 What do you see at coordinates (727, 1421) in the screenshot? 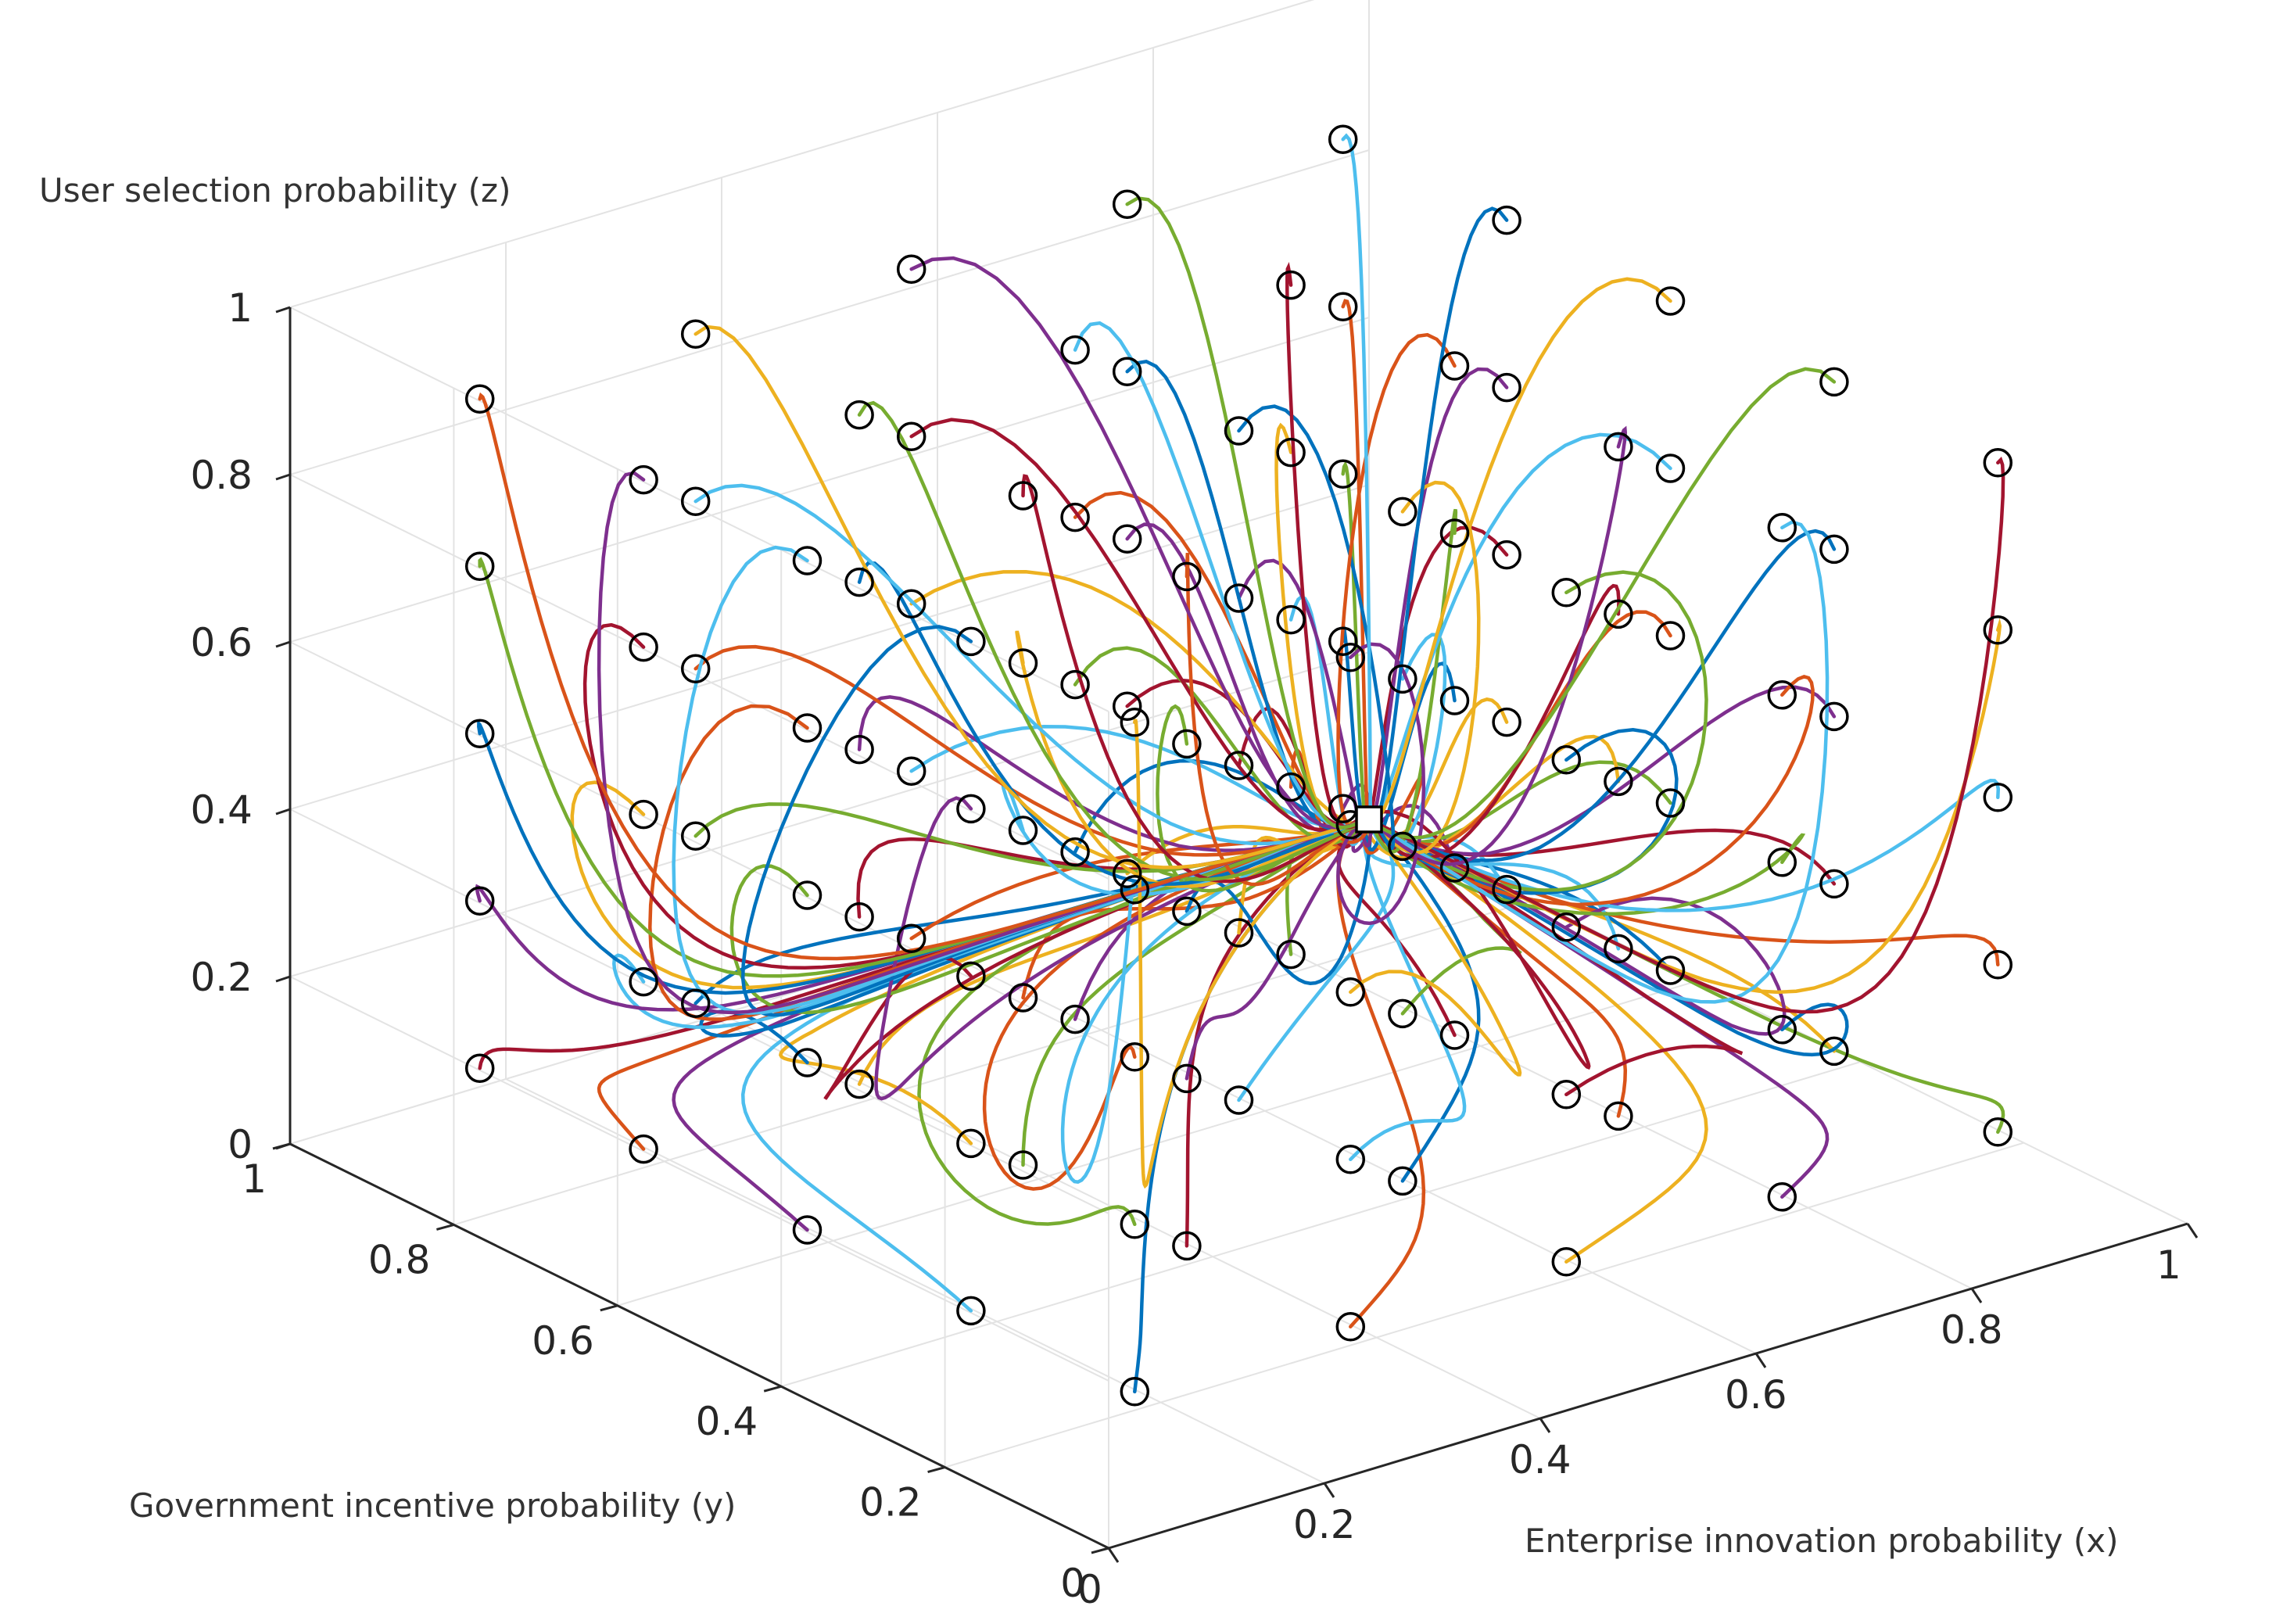
I see `y-tick-label: 0.4` at bounding box center [727, 1421].